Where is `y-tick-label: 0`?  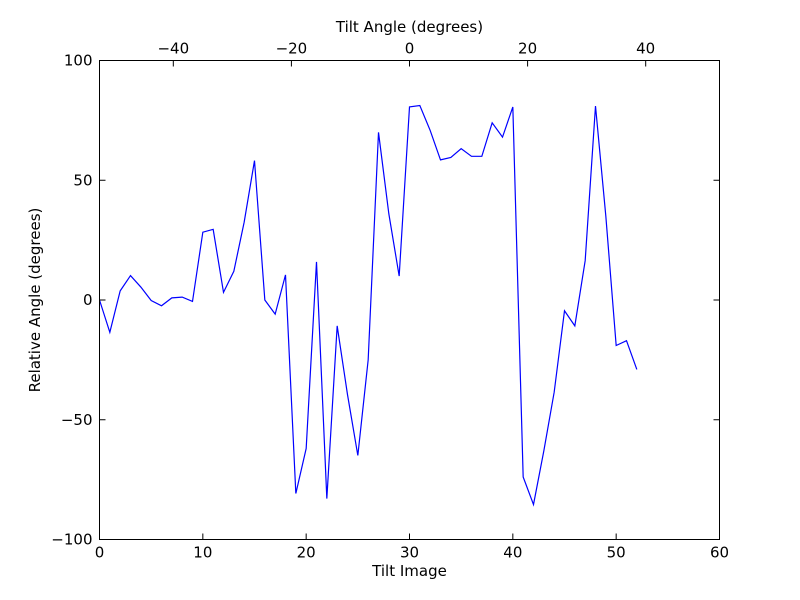 y-tick-label: 0 is located at coordinates (88, 300).